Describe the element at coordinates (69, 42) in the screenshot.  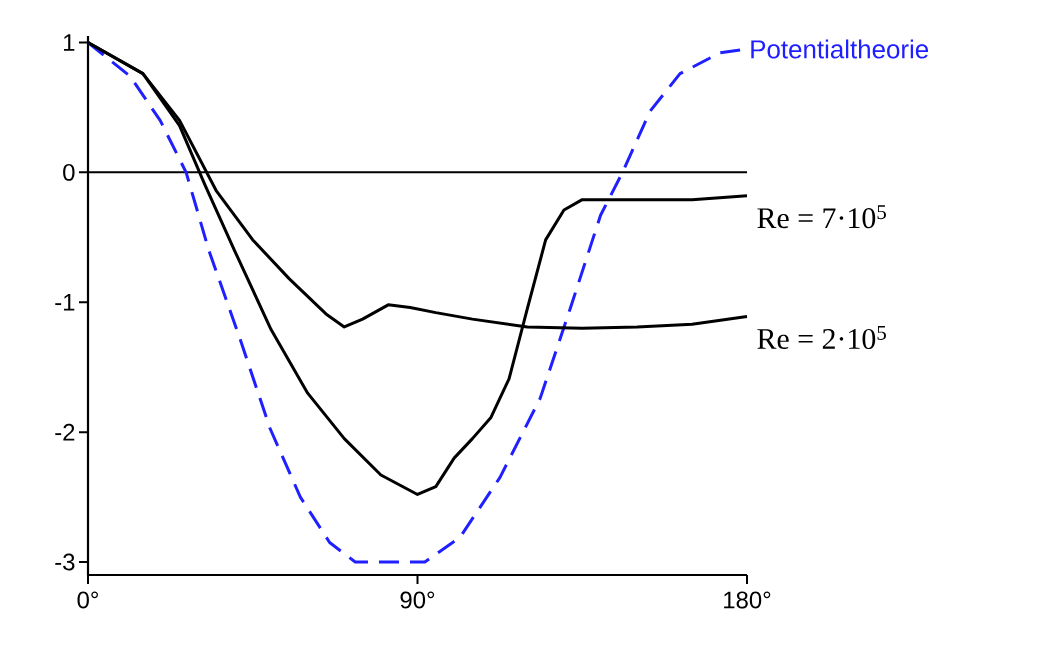
I see `y-tick-label: 1` at that location.